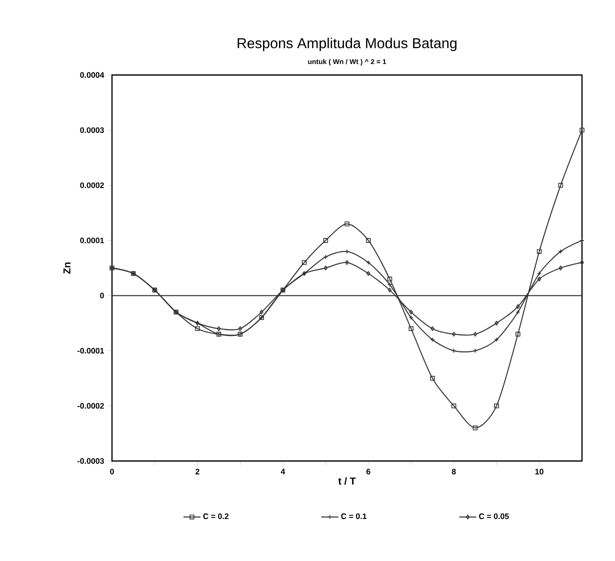 The width and height of the screenshot is (615, 561). What do you see at coordinates (347, 481) in the screenshot?
I see `x-axis-title: t / T` at bounding box center [347, 481].